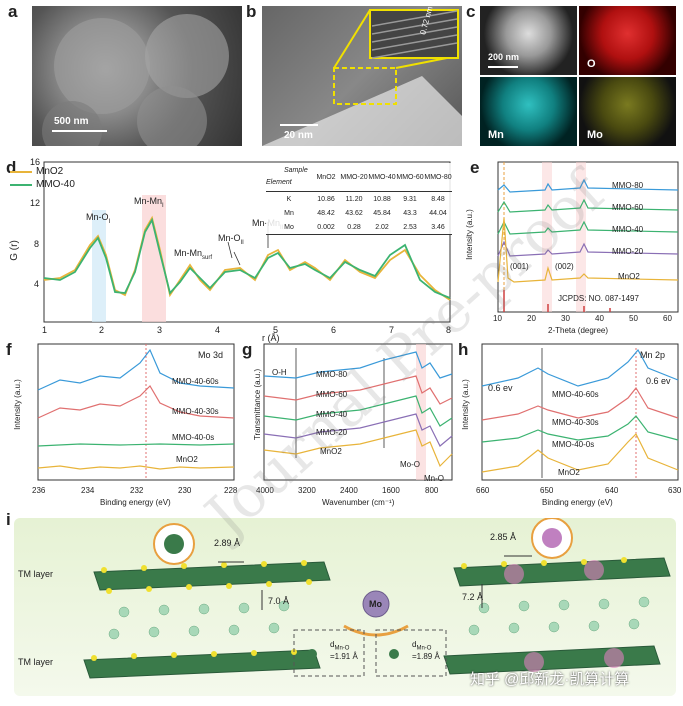  What do you see at coordinates (332, 414) in the screenshot?
I see `ftir-series-mmo40: MMO-40` at bounding box center [332, 414].